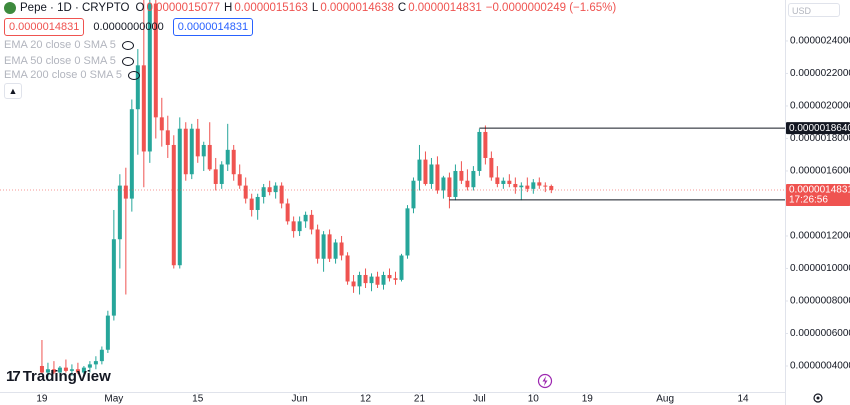 This screenshot has height=405, width=850. Describe the element at coordinates (820, 366) in the screenshot. I see `y-tick-label: 0.0000004000` at that location.